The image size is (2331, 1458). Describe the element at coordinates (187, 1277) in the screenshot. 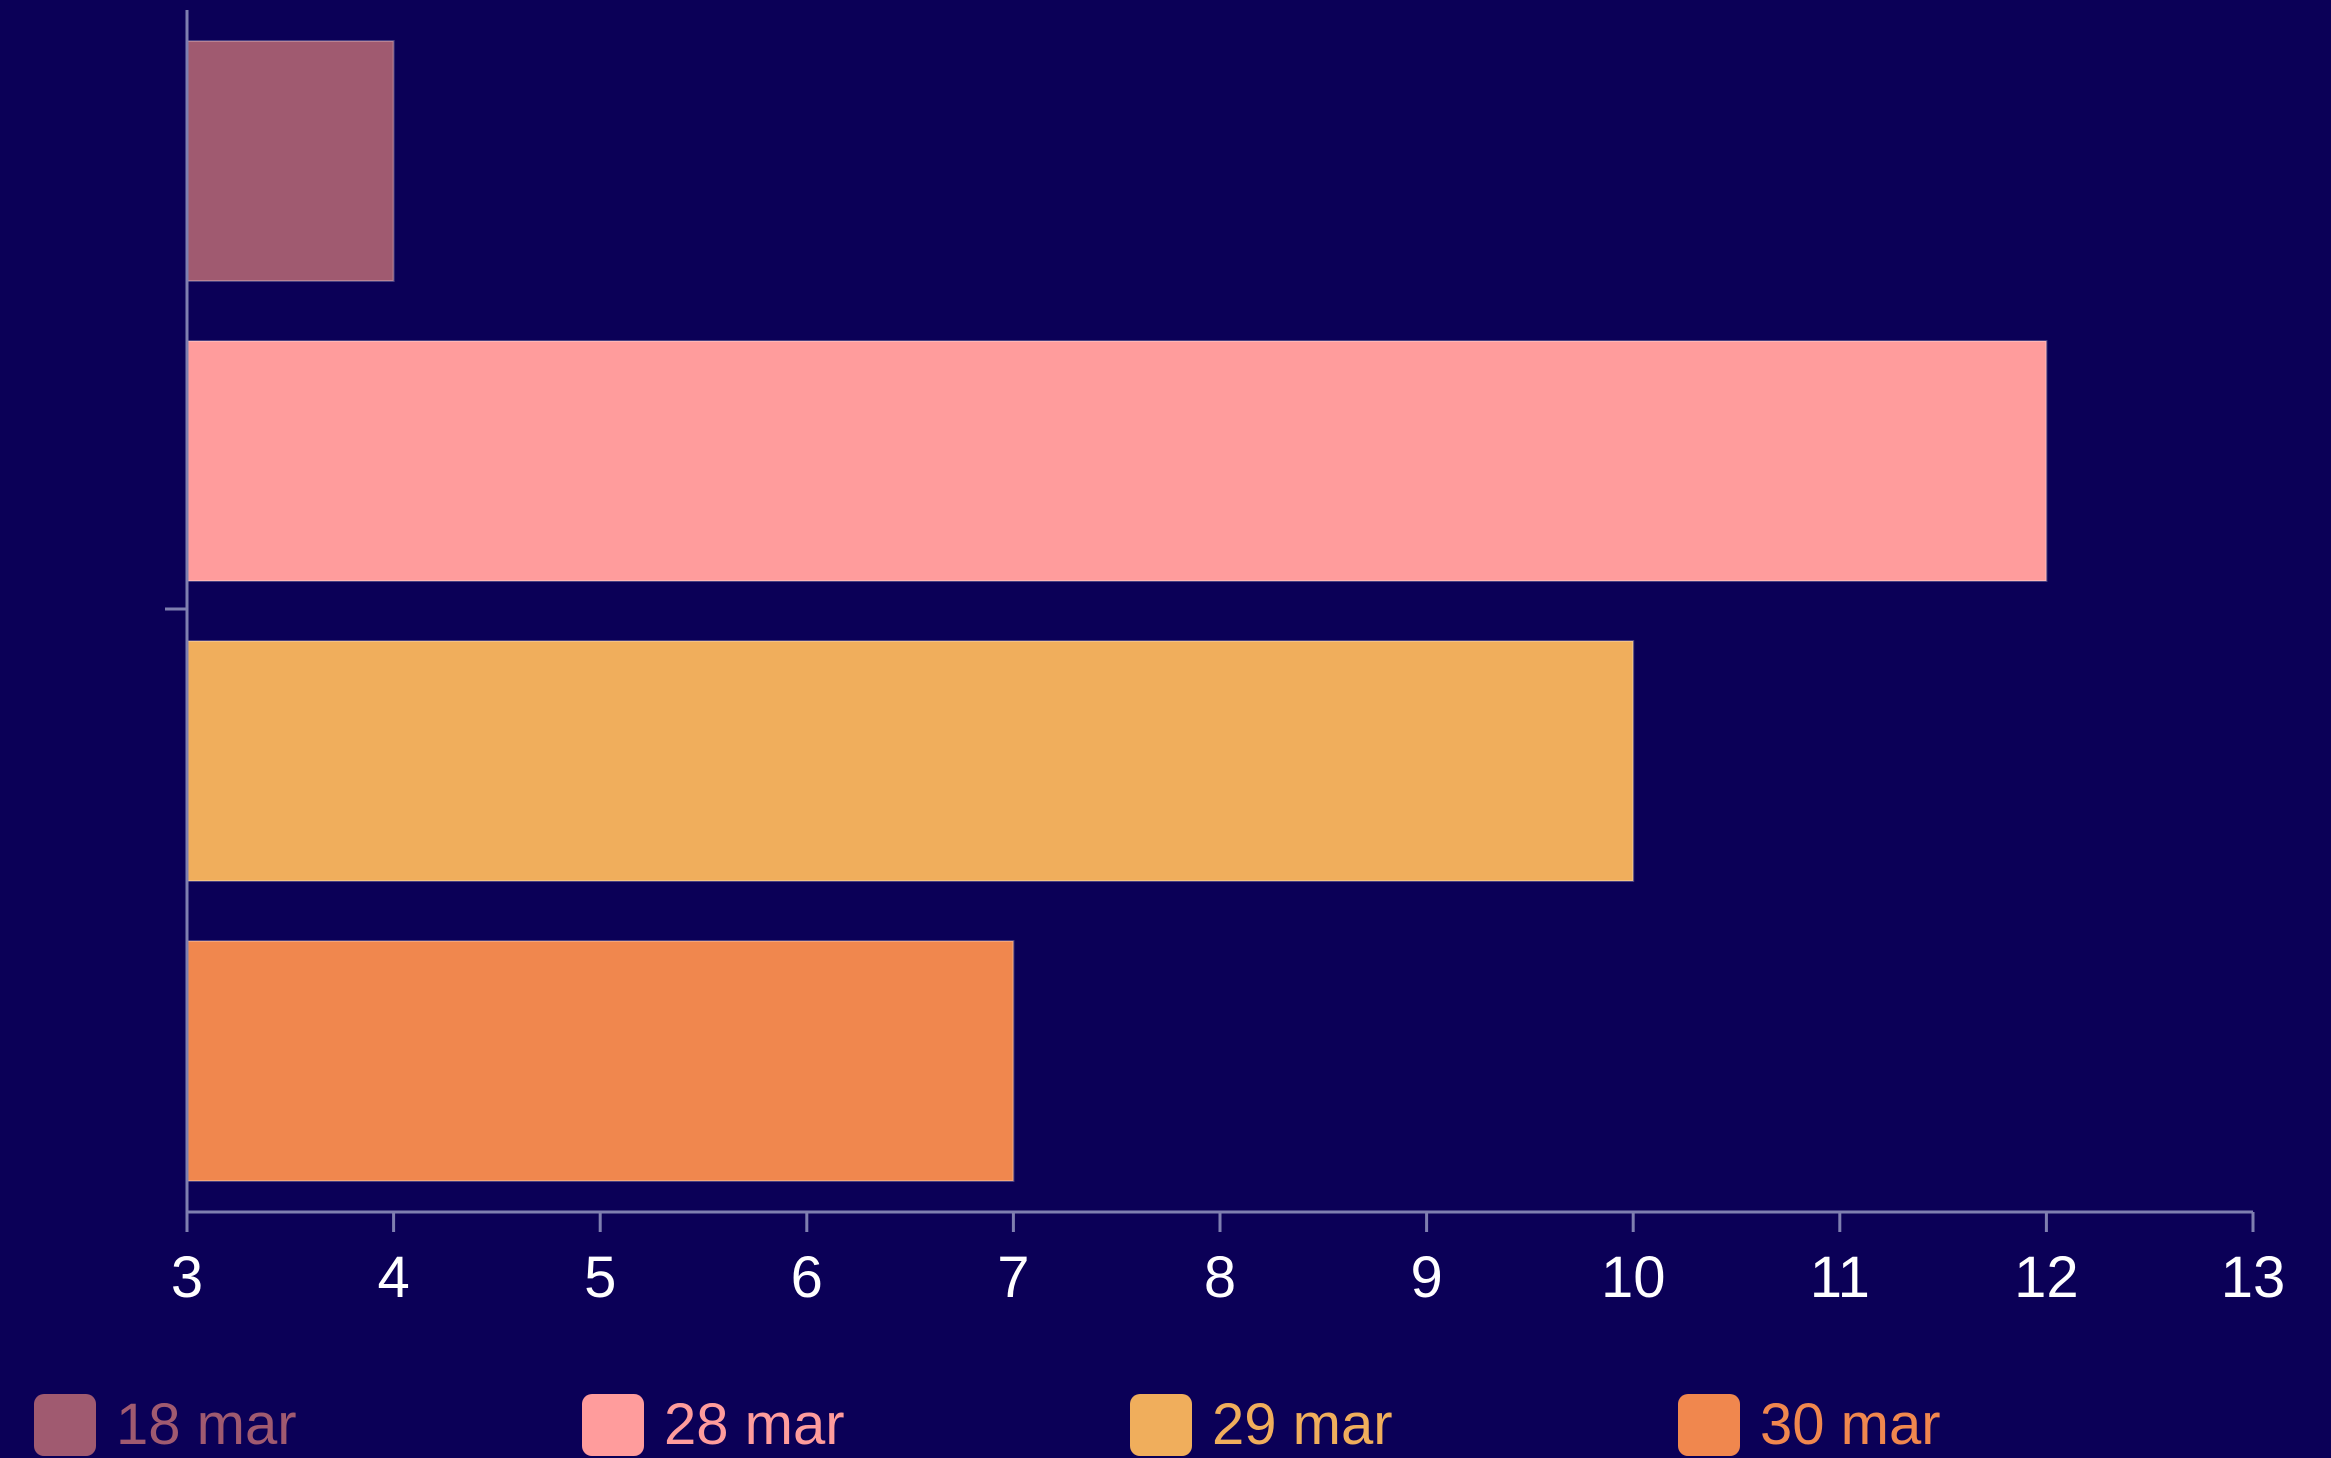

I see `x-tick-label: 3` at that location.